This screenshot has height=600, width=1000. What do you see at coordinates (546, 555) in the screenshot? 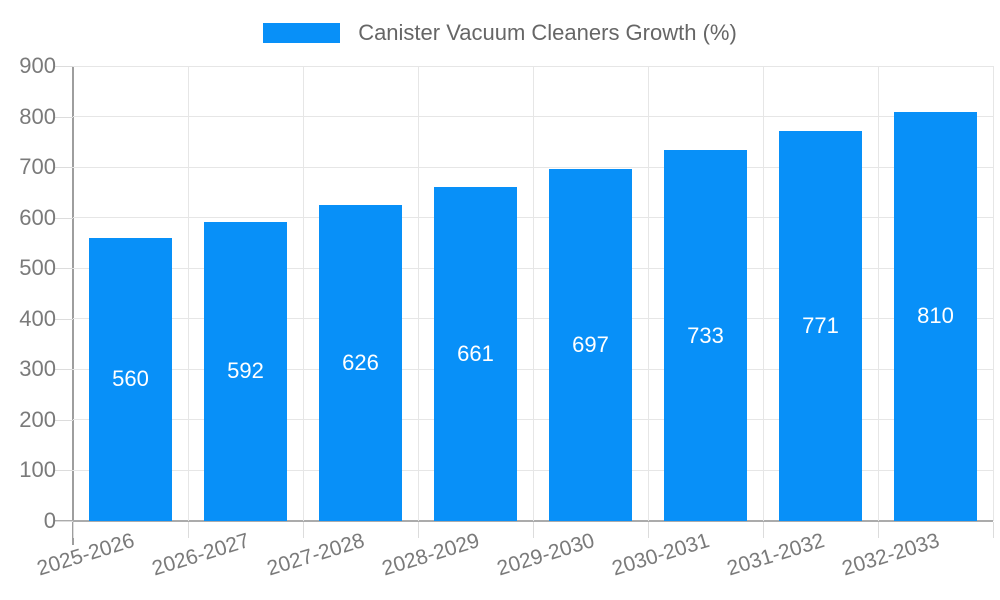
I see `x-axis-category-label: 2029-2030` at bounding box center [546, 555].